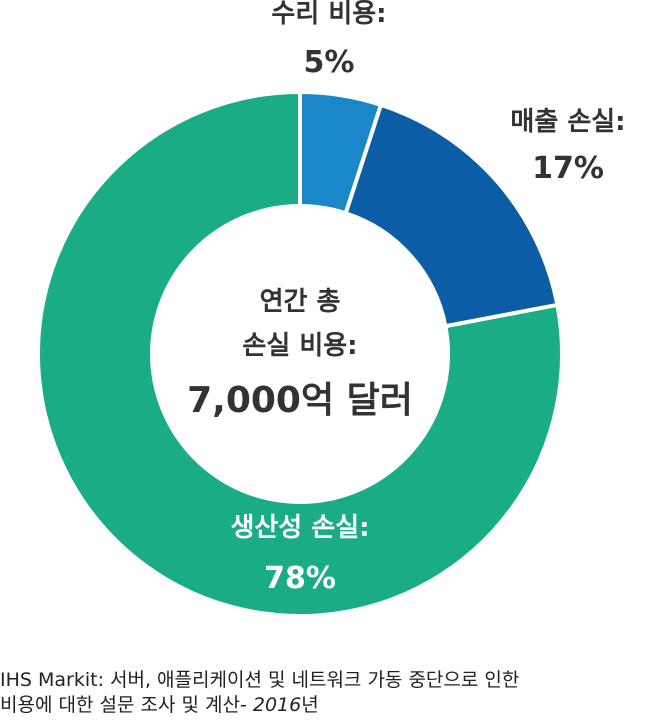  What do you see at coordinates (310, 705) in the screenshot?
I see `source-year-suffix: 년` at bounding box center [310, 705].